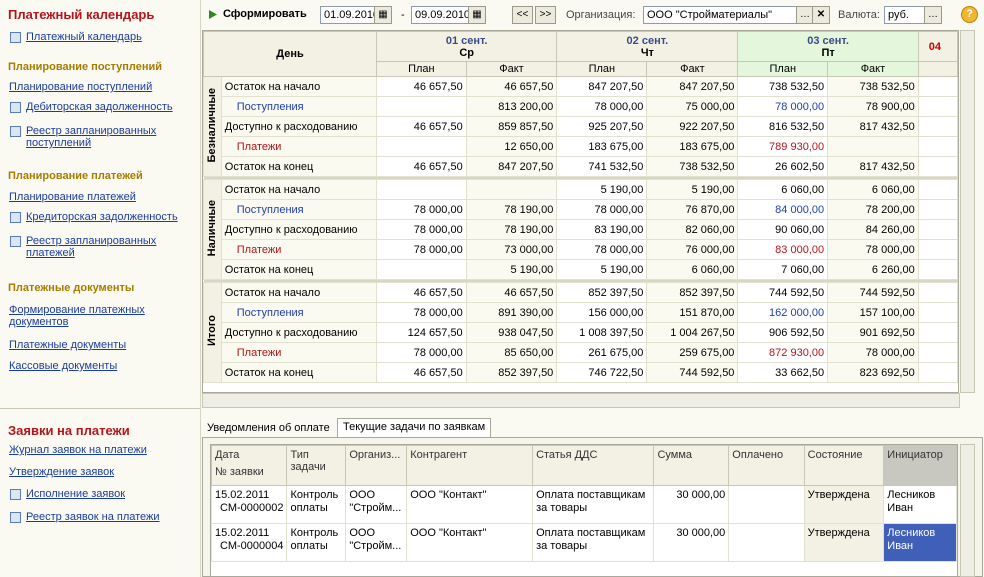 This screenshot has width=984, height=577. Describe the element at coordinates (783, 353) in the screenshot. I see `value-cell: 872 930,00` at that location.